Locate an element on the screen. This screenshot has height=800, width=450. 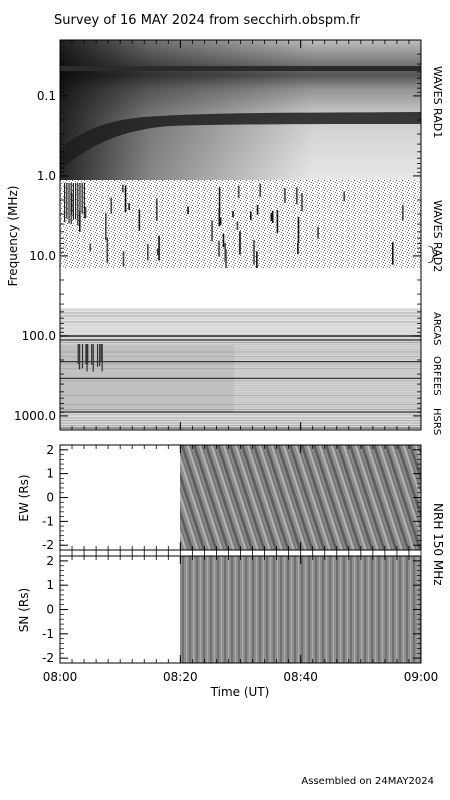
nrh-ew-image is located at coordinates (300, 497).